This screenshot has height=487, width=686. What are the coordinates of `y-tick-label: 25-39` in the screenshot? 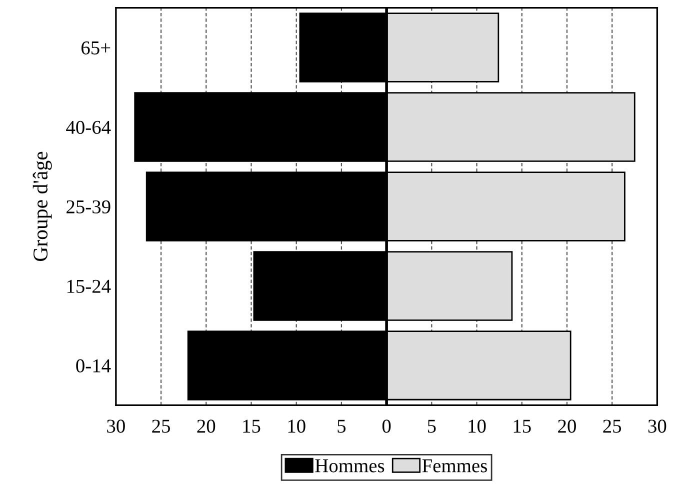 It's located at (88, 207).